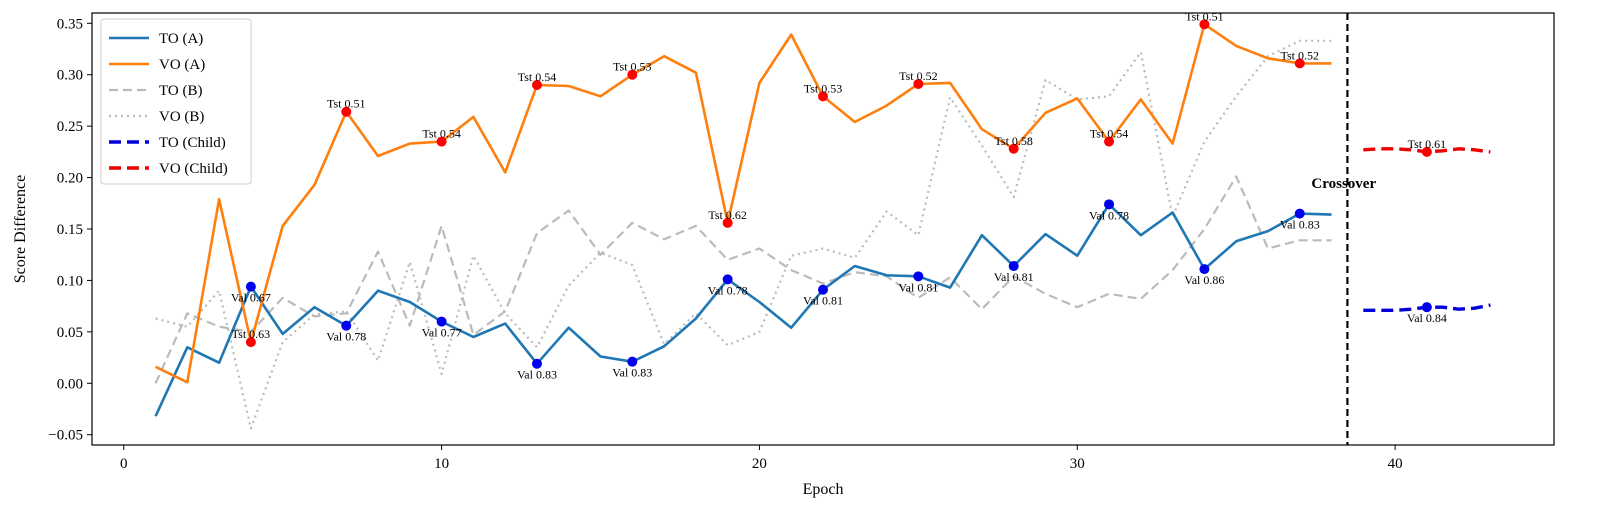 This screenshot has width=1599, height=521. I want to click on legend-label-to-child: TO (Child), so click(192, 143).